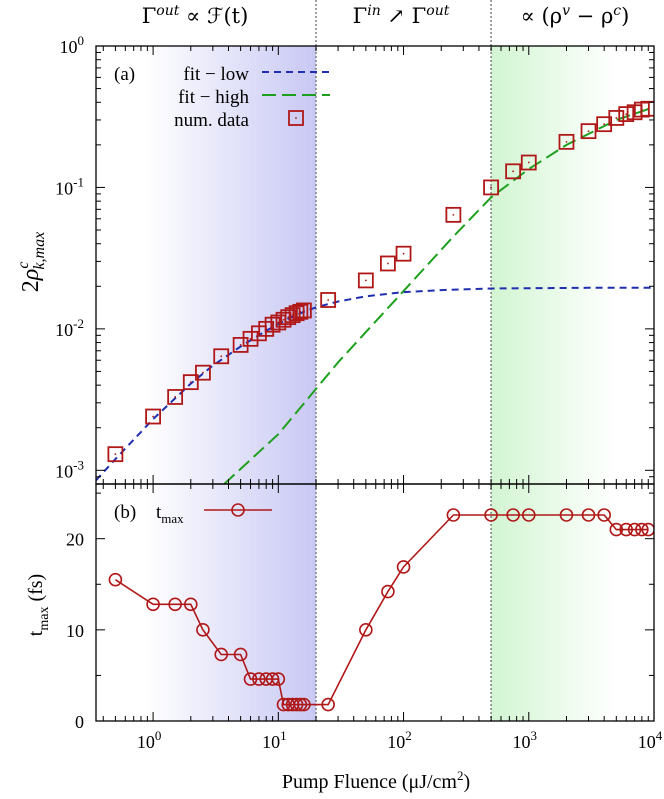 This screenshot has width=664, height=799. What do you see at coordinates (69, 328) in the screenshot?
I see `tick-label: 10⁻²` at bounding box center [69, 328].